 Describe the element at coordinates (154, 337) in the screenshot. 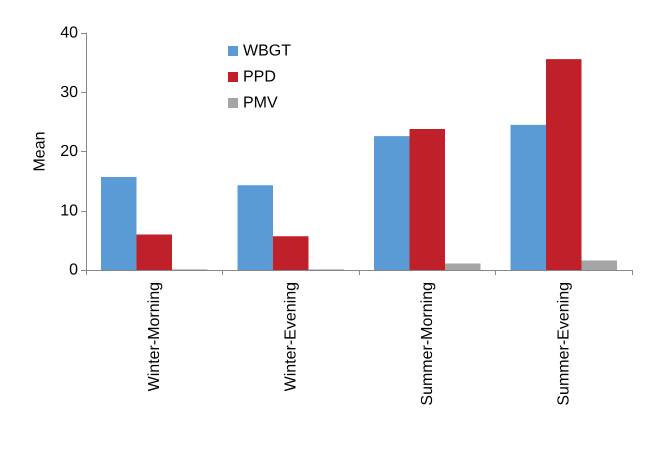

I see `x-tick-label: Winter-Morning` at that location.